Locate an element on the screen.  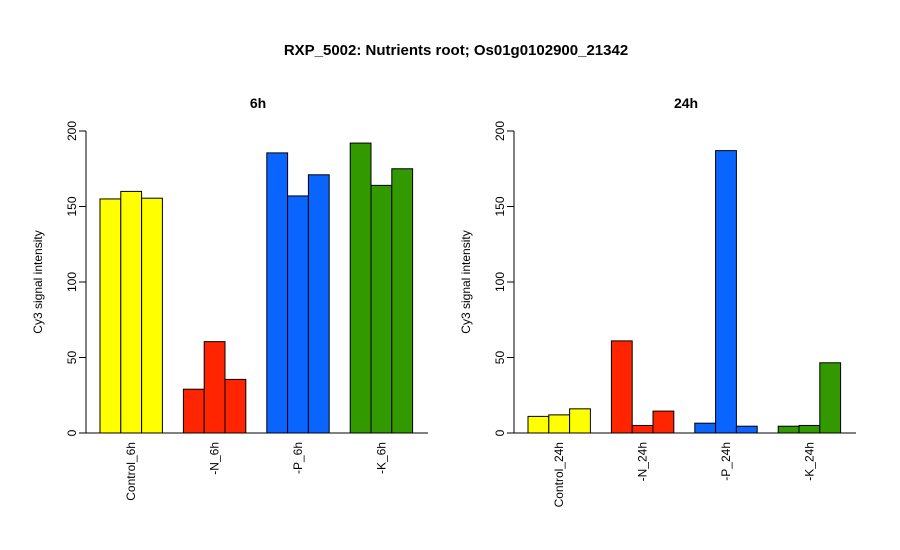
x-tick-label-k-24h: -K_24h is located at coordinates (809, 461).